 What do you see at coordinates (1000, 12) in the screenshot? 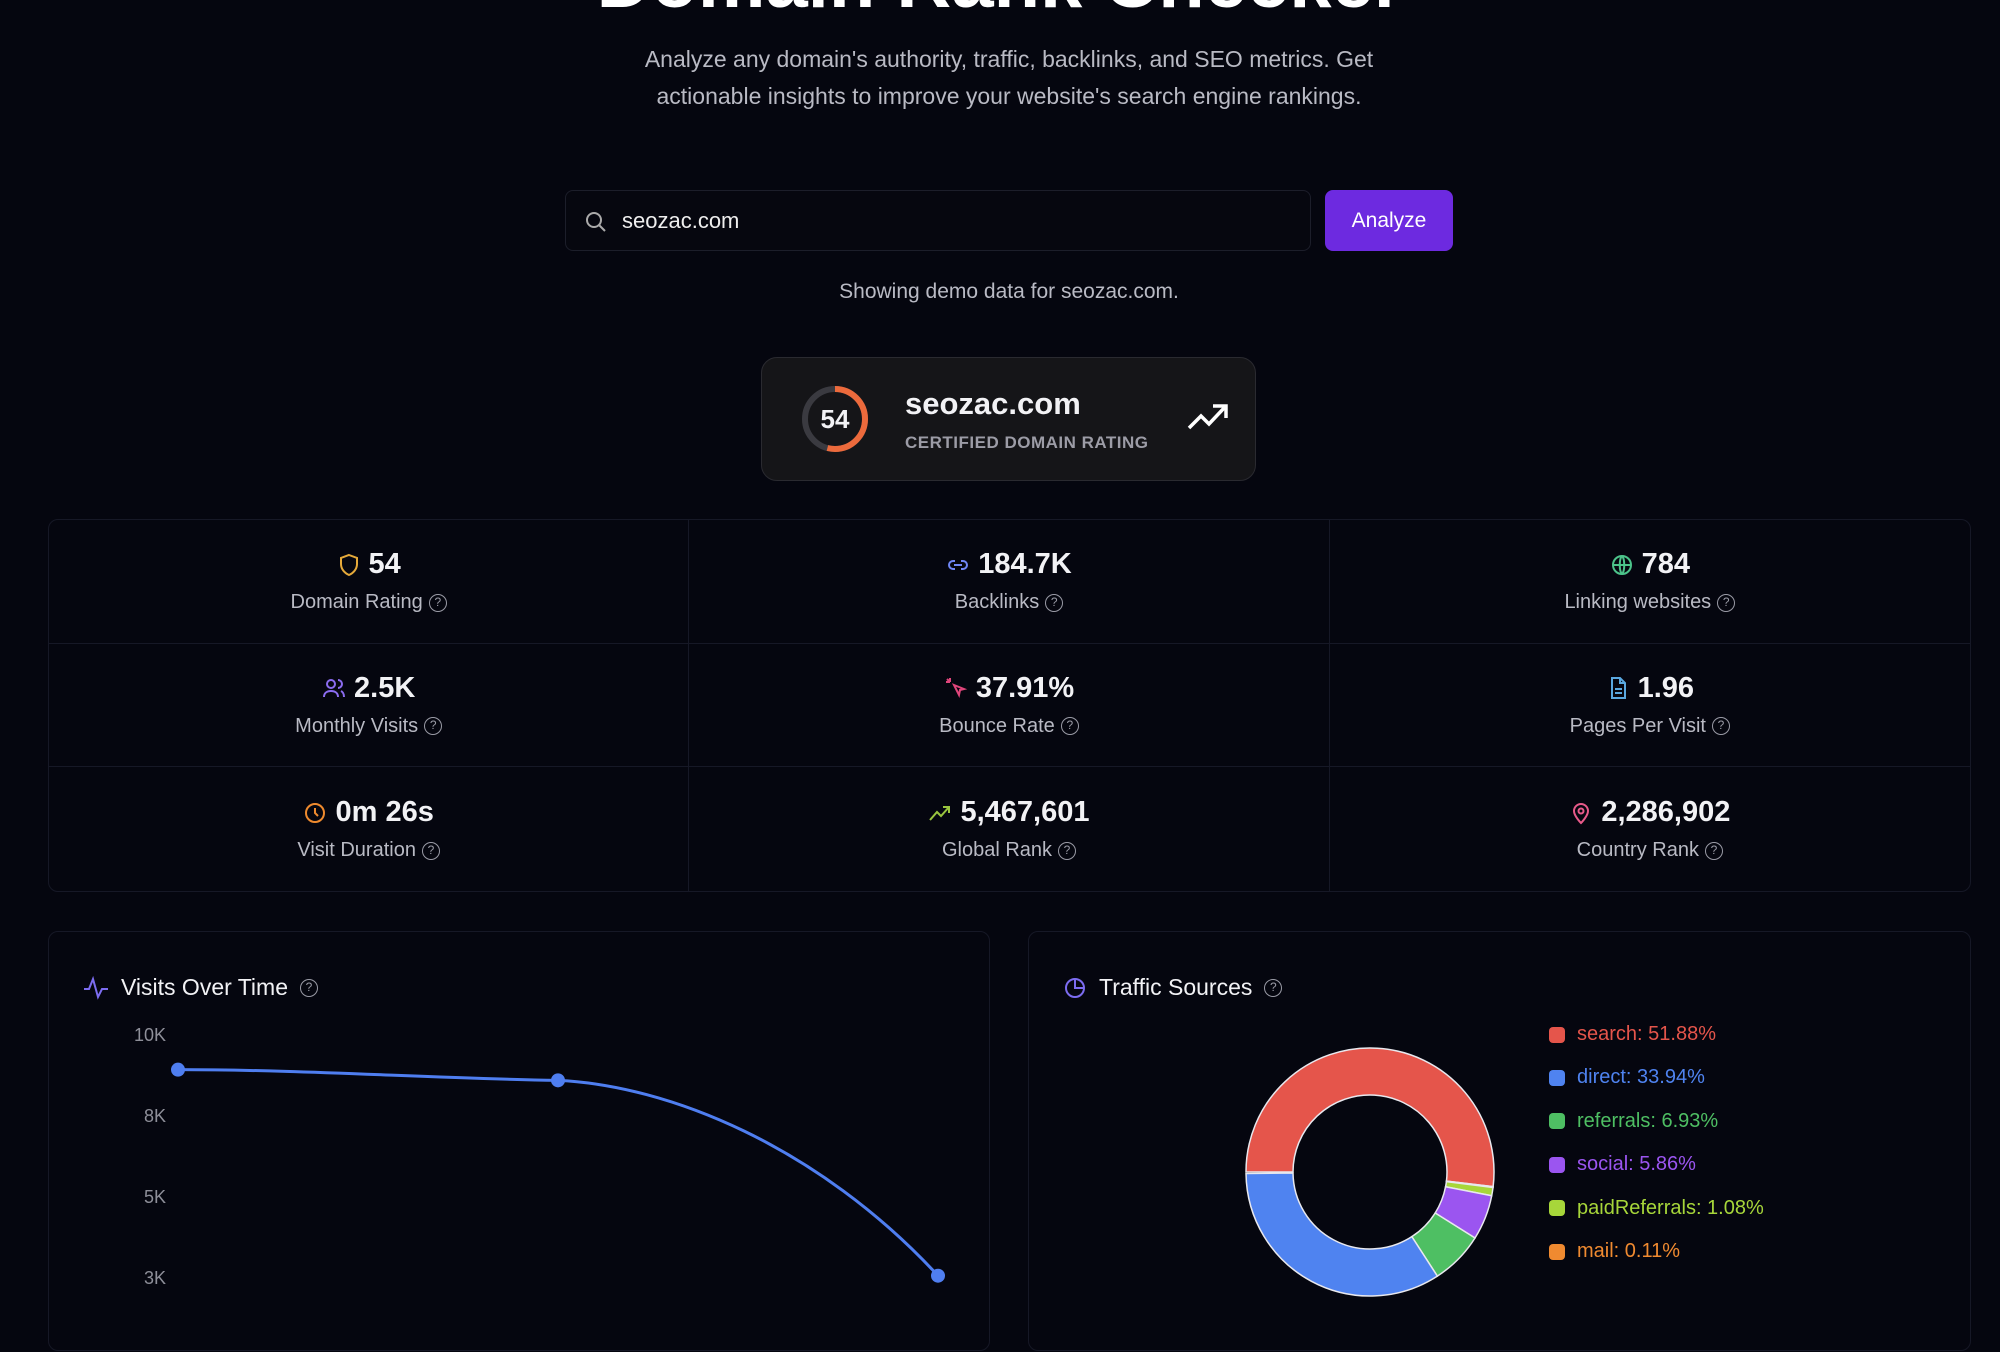
I see `page-title: Domain Rank Checker` at bounding box center [1000, 12].